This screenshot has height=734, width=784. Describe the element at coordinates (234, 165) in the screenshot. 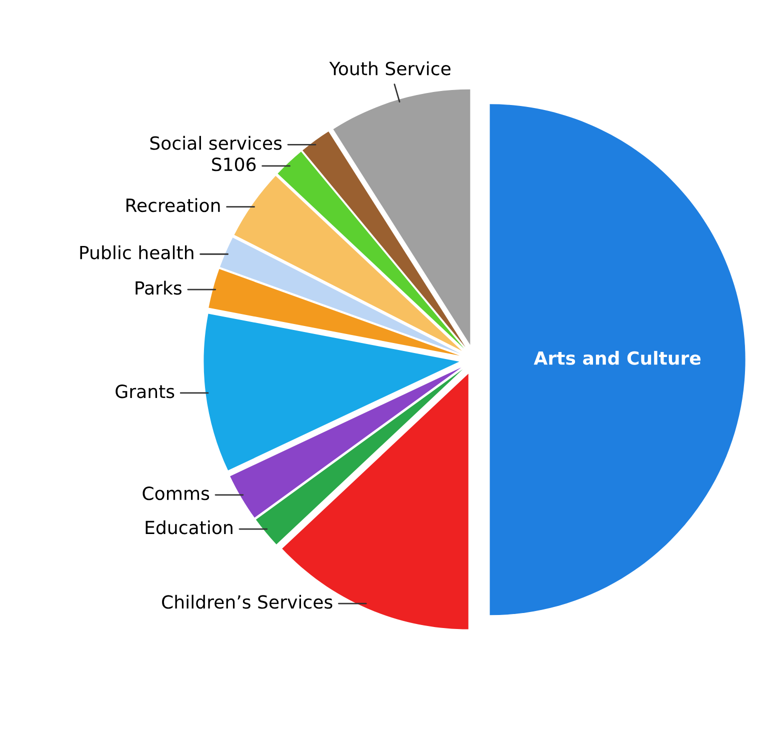

I see `slice-label: S106` at that location.